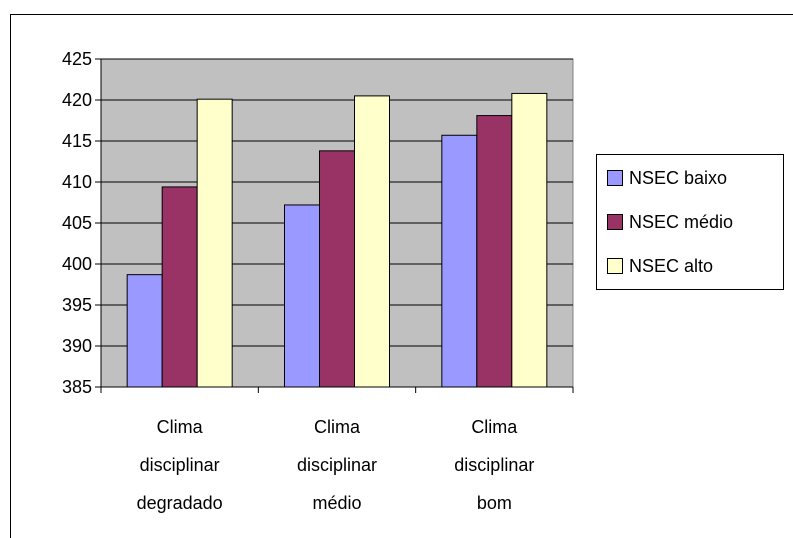 This screenshot has width=793, height=538. Describe the element at coordinates (615, 266) in the screenshot. I see `legend-swatch-nsec-alto` at that location.